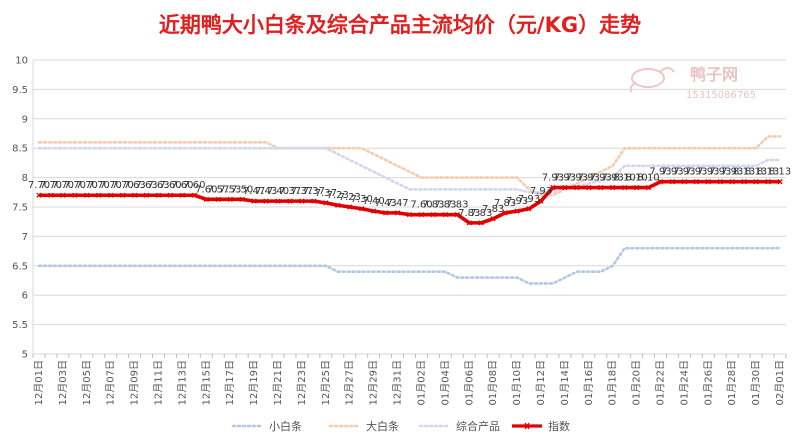  I want to click on legend-label: 指数, so click(559, 426).